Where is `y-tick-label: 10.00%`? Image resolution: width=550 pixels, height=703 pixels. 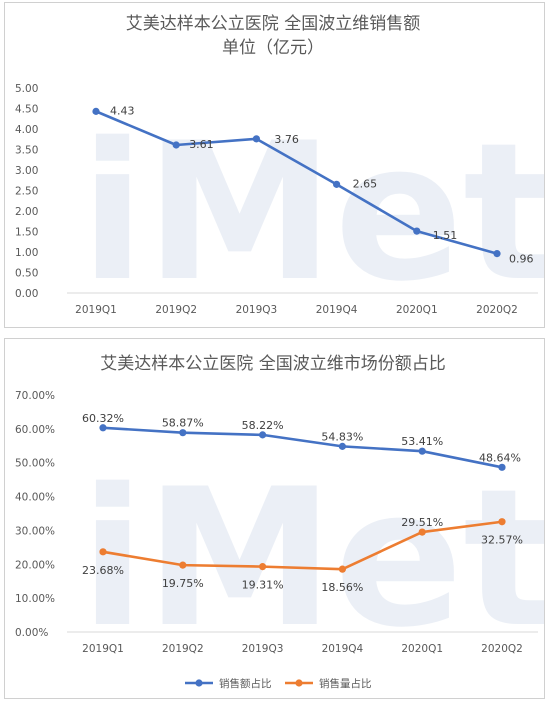 y-tick-label: 10.00% is located at coordinates (35, 599).